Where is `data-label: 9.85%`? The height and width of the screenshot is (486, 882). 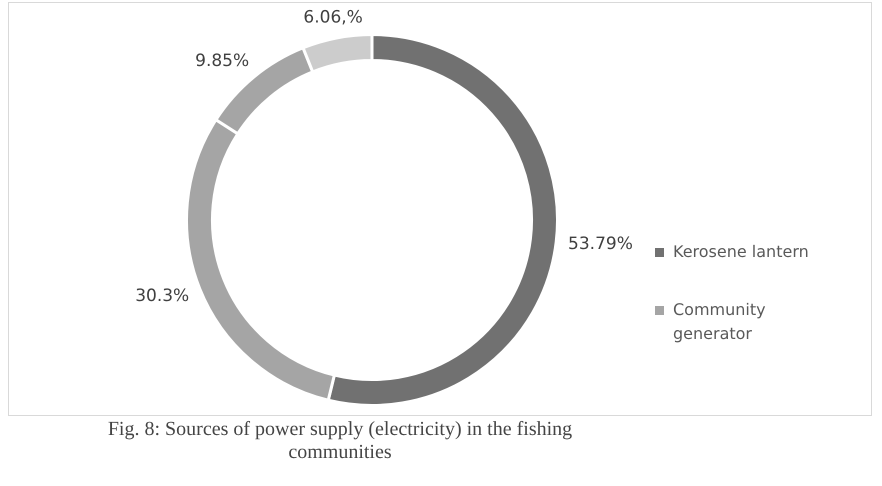
data-label: 9.85% is located at coordinates (222, 60).